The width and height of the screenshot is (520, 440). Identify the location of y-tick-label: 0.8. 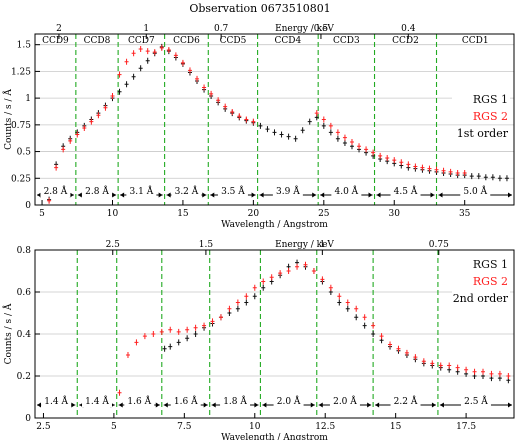
(24, 251).